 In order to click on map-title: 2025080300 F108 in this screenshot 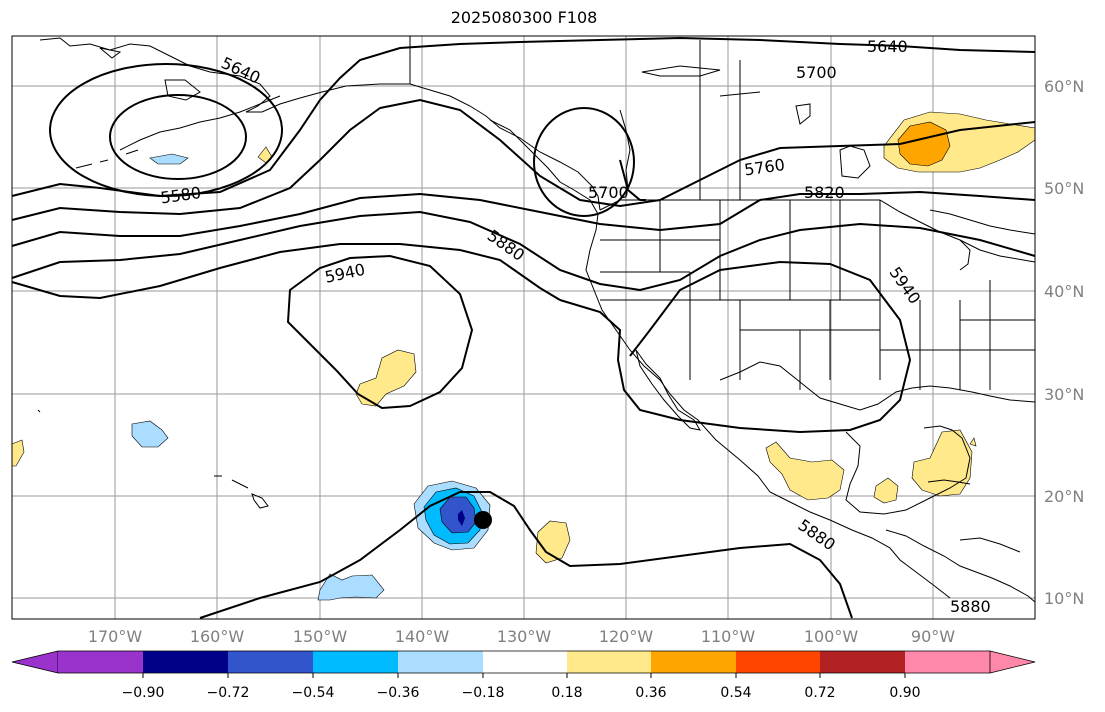, I will do `click(524, 17)`.